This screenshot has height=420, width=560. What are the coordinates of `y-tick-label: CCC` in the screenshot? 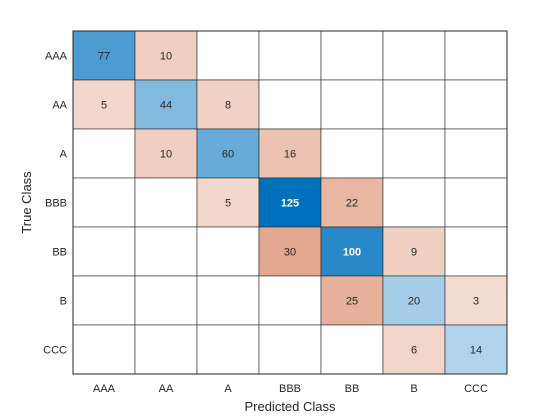 It's located at (55, 351).